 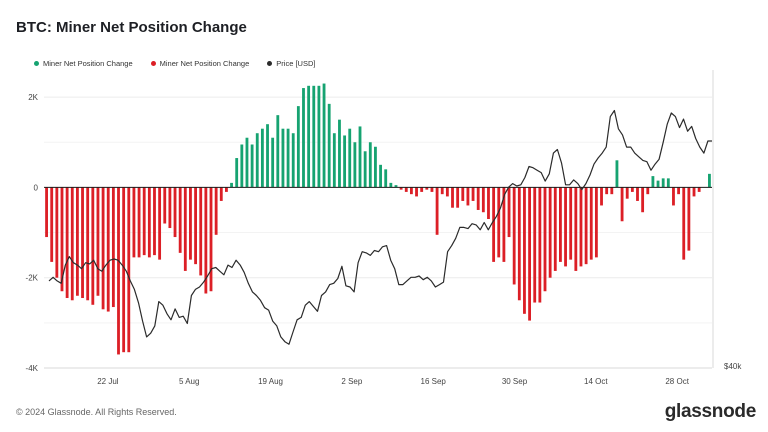 What do you see at coordinates (189, 381) in the screenshot?
I see `x-tick-label: 5 Aug` at bounding box center [189, 381].